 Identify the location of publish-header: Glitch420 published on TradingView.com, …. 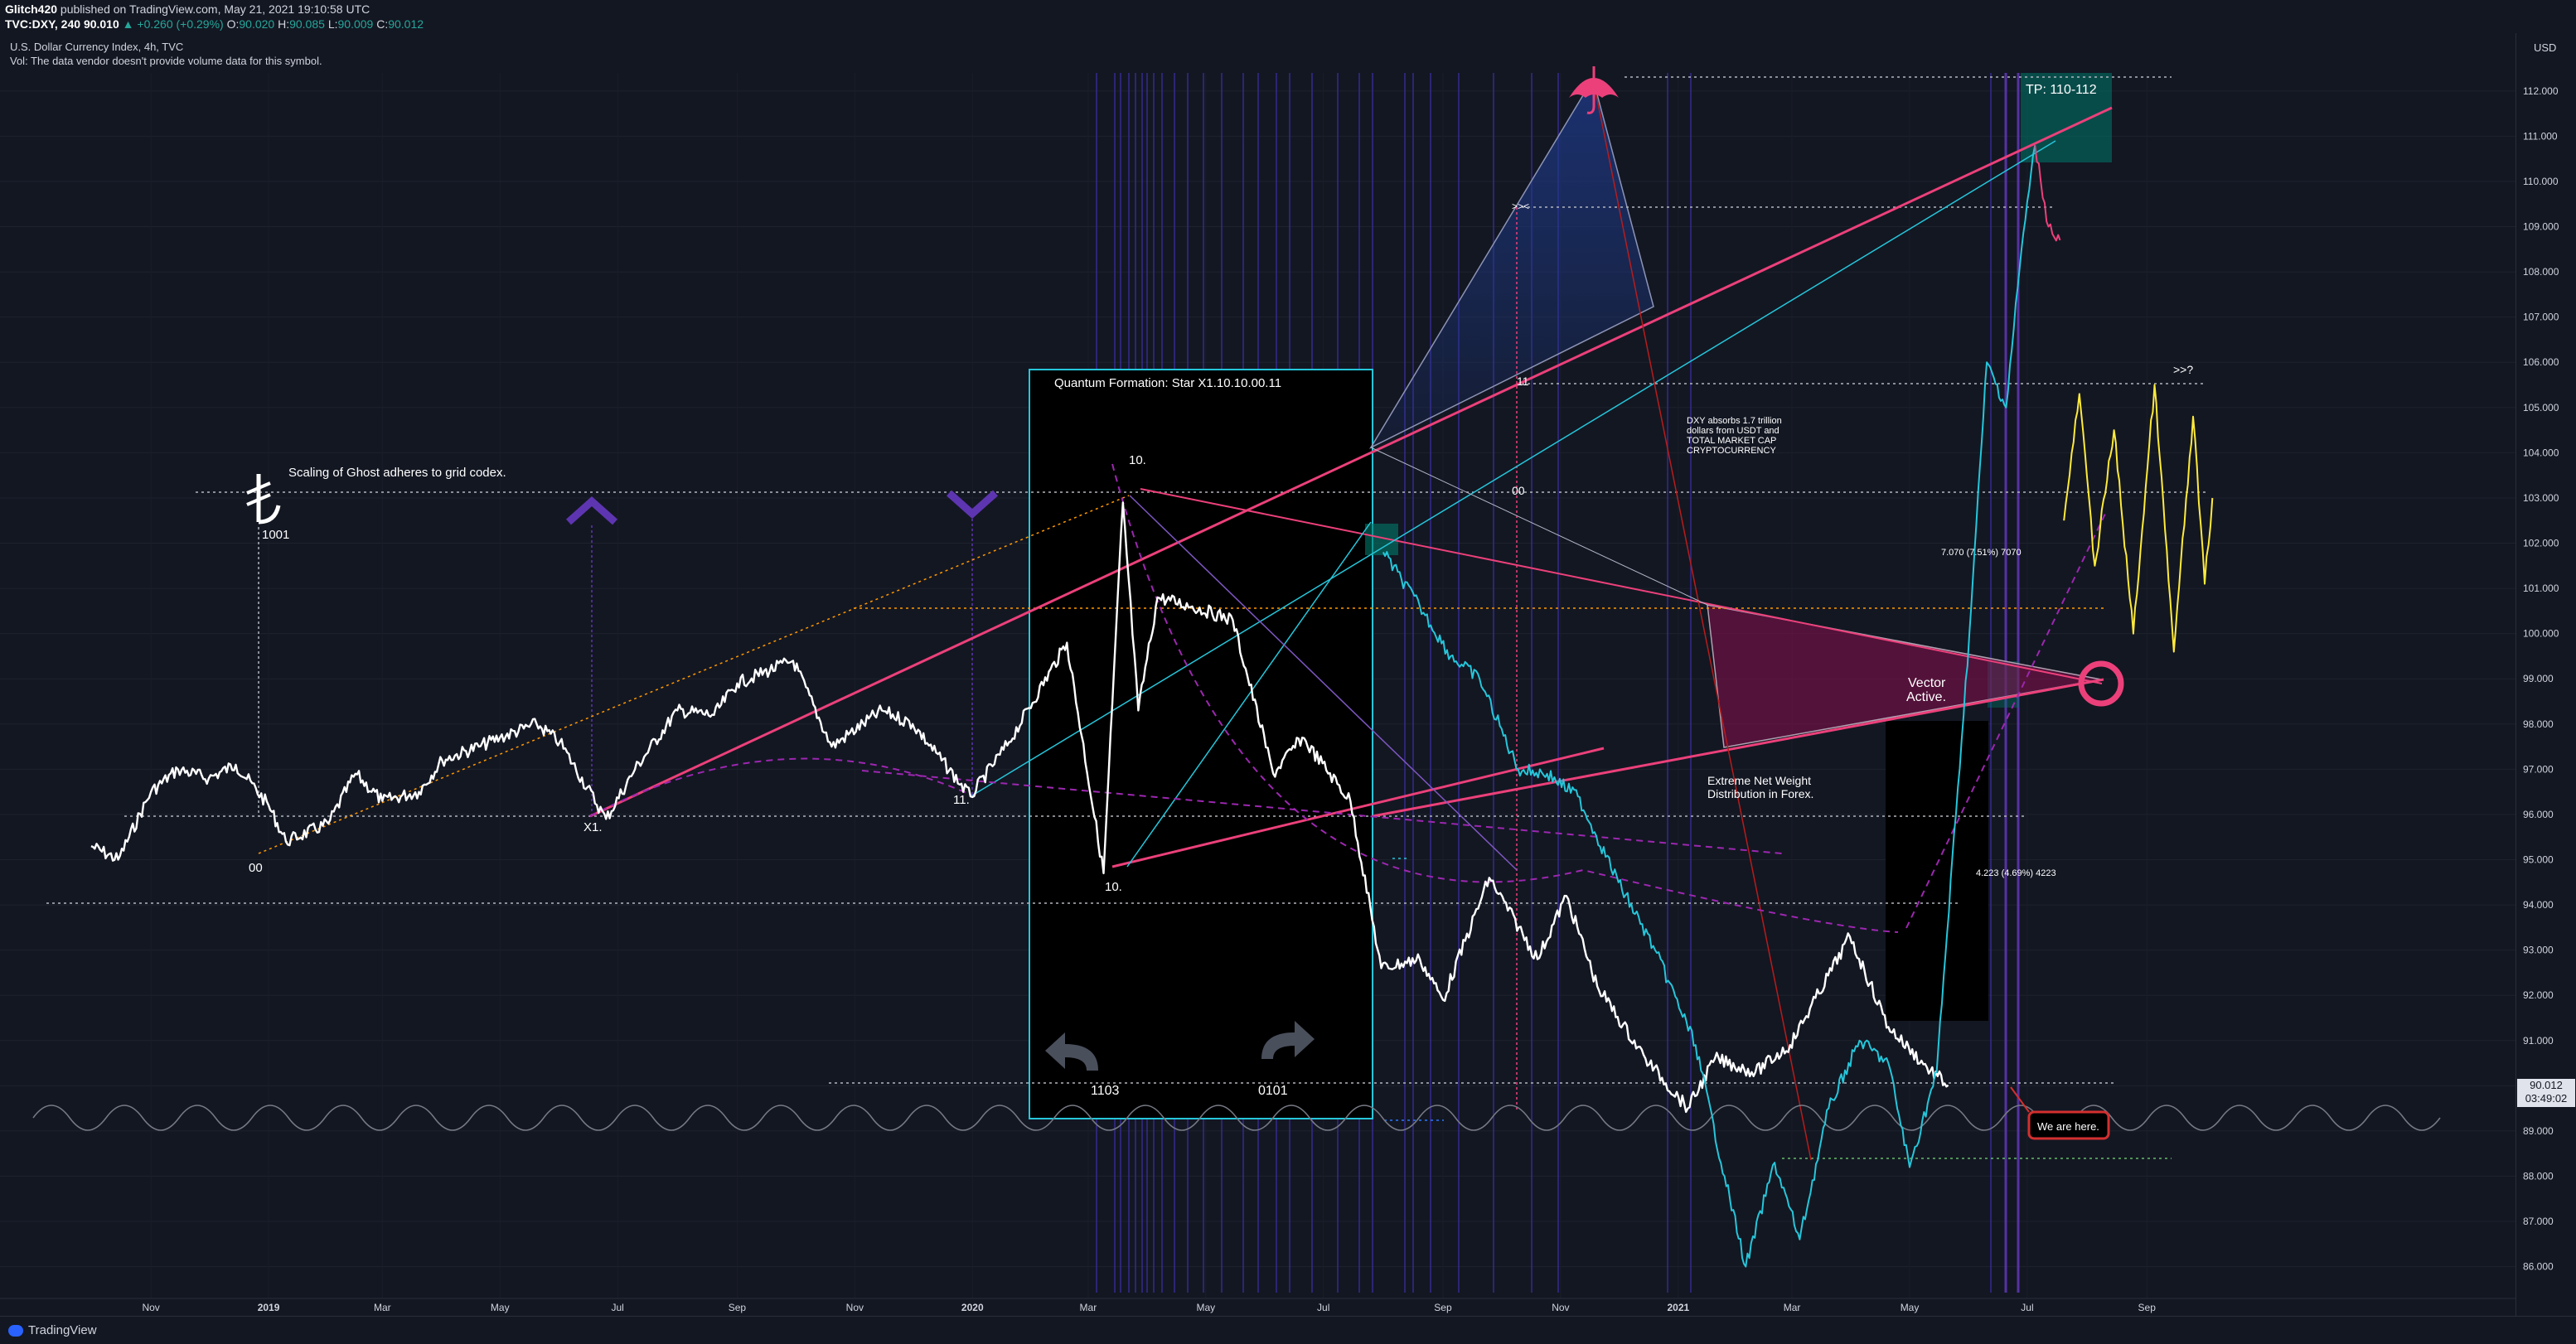
(1288, 16).